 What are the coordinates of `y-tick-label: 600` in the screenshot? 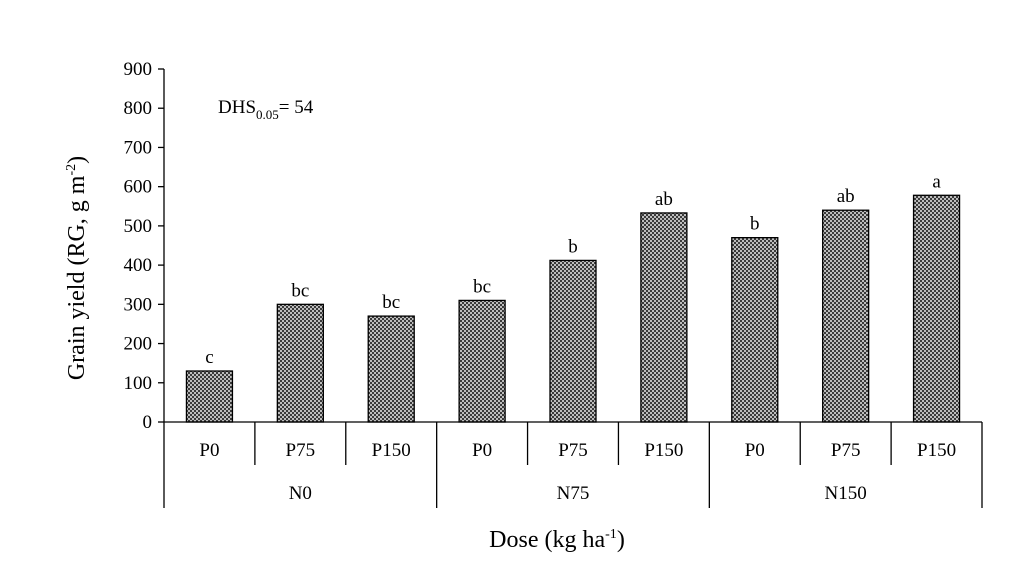 It's located at (138, 187).